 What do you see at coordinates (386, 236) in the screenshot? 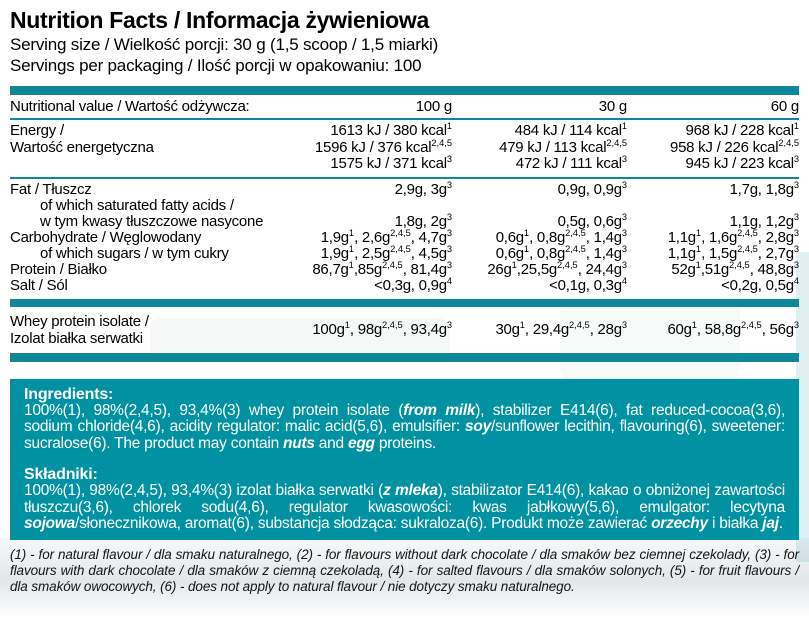
I see `value-100g: 1,9g1, 2,6g2,4,5, 4,7g3` at bounding box center [386, 236].